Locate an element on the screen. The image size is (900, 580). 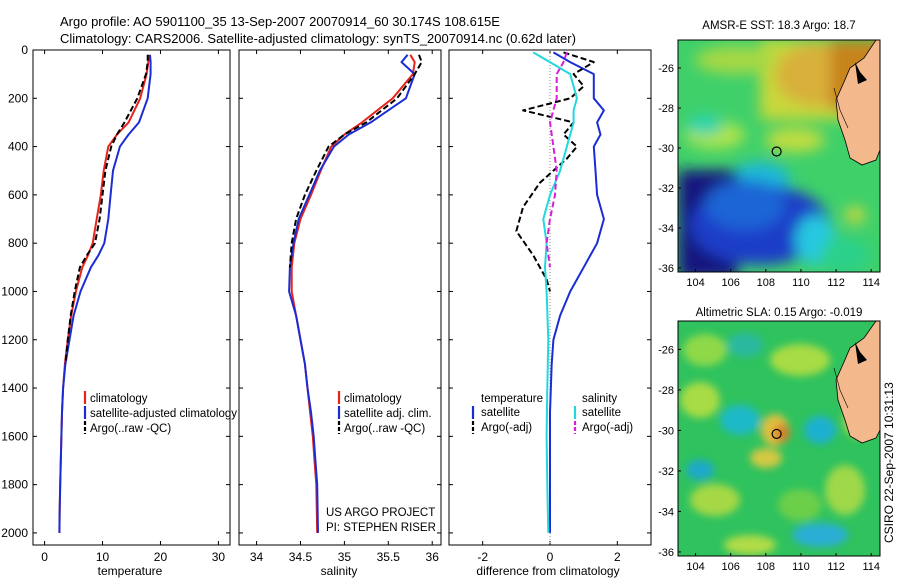
legend-column-temperature: temperature is located at coordinates (512, 399).